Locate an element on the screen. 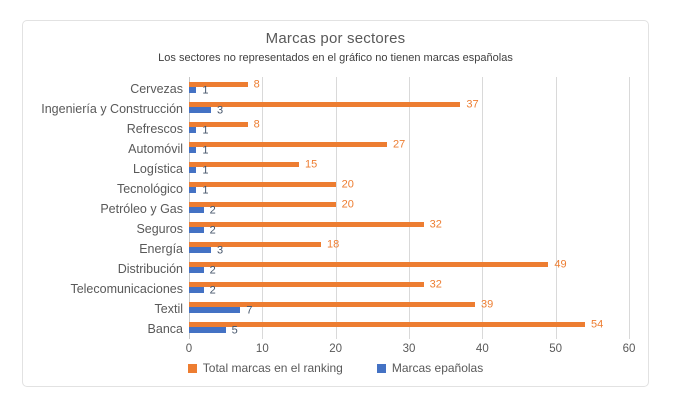 The image size is (680, 402). data-label-total-1: 37 is located at coordinates (472, 104).